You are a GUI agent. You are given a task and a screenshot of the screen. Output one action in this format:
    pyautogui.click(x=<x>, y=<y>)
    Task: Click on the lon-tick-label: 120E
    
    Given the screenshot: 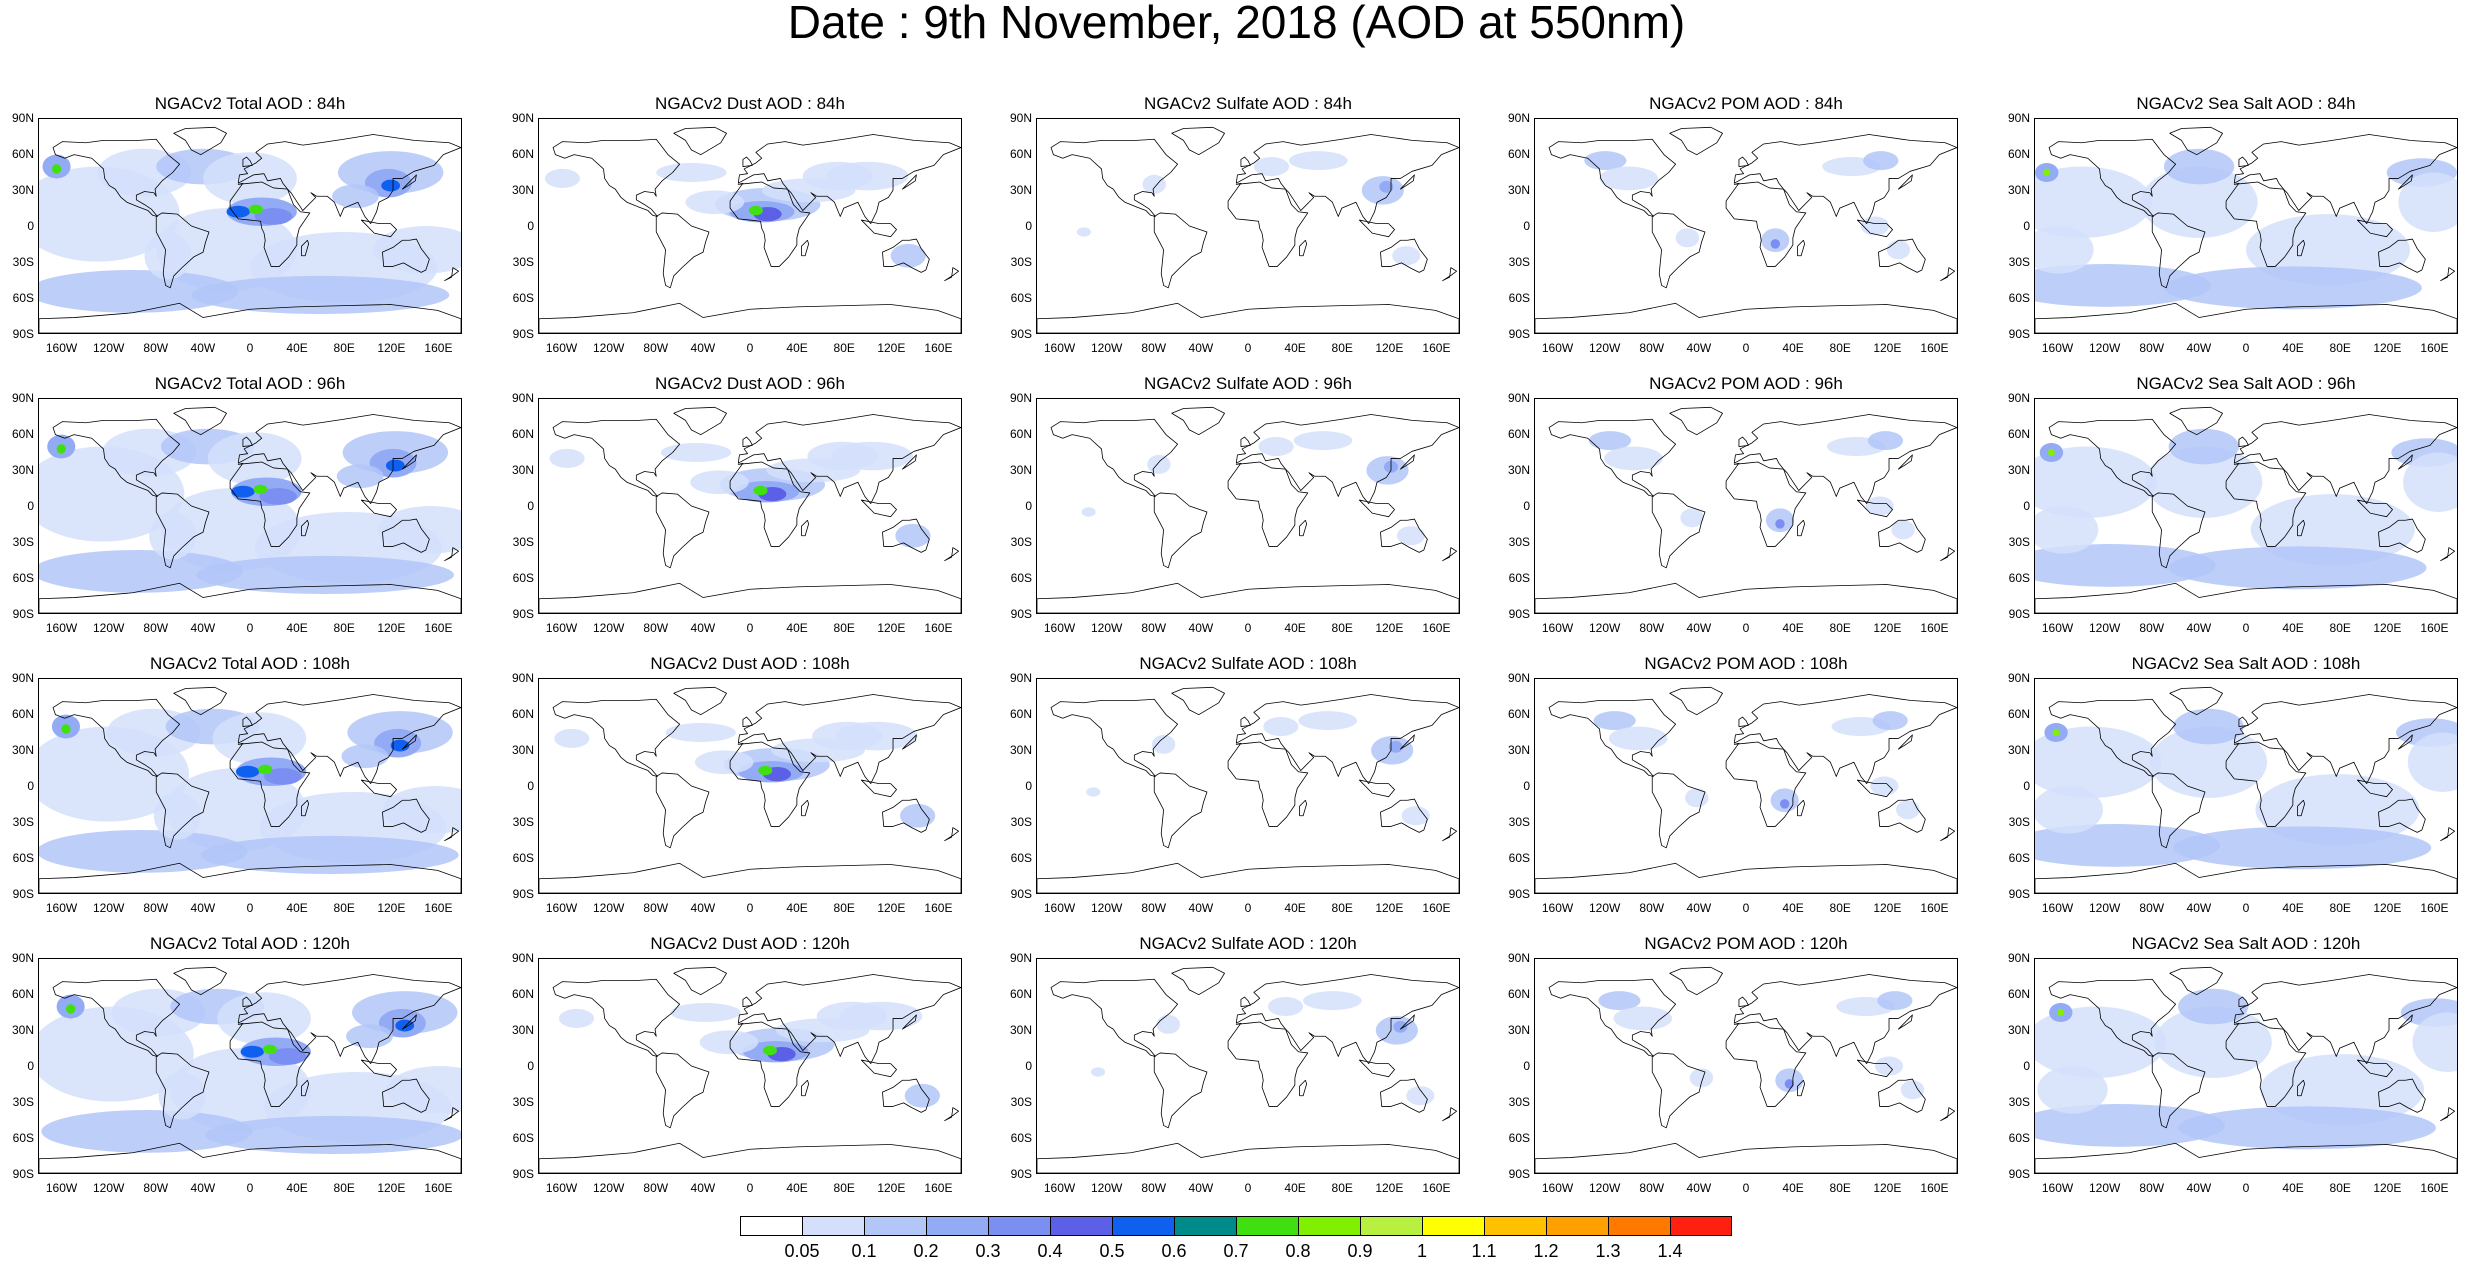 What is the action you would take?
    pyautogui.click(x=2387, y=1188)
    